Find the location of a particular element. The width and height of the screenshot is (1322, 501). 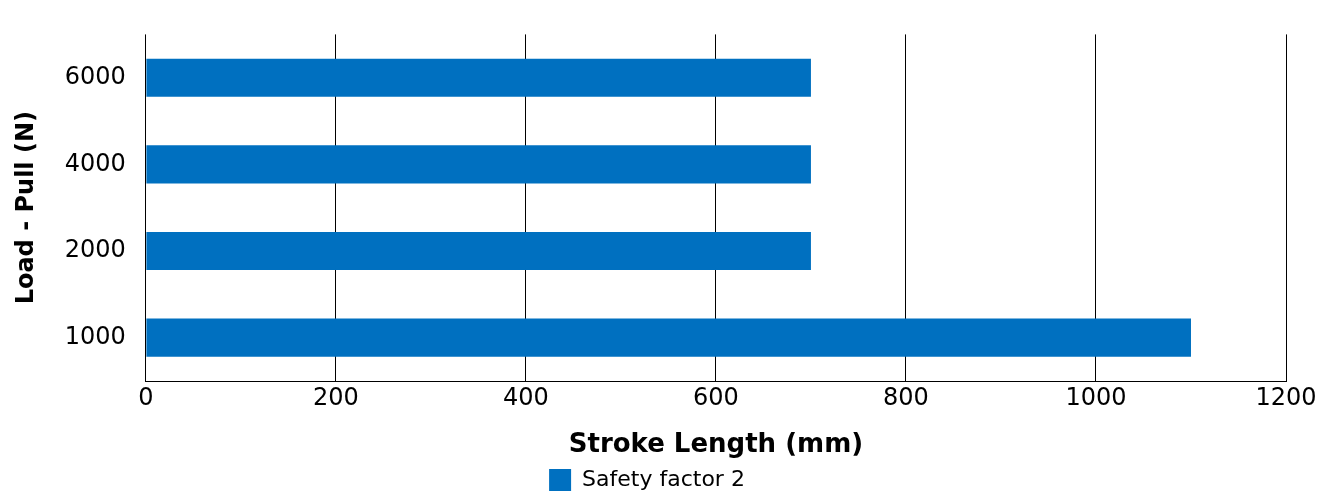

x-tick-label: 800 is located at coordinates (906, 396).